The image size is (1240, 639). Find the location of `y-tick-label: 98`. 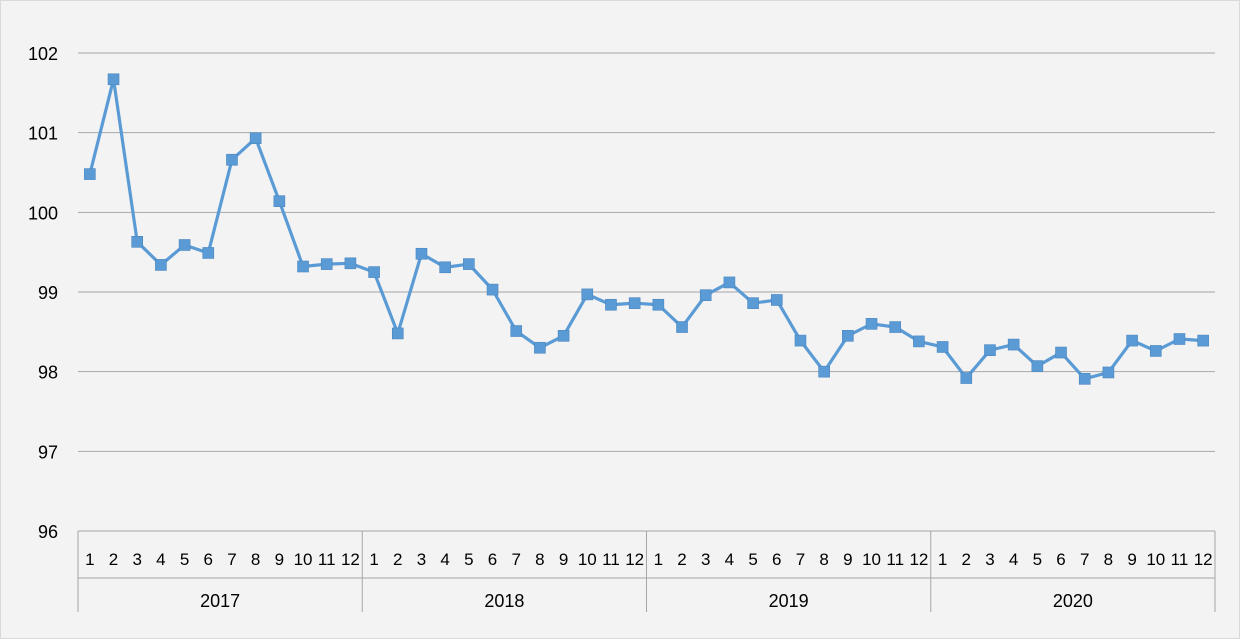

y-tick-label: 98 is located at coordinates (48, 373).